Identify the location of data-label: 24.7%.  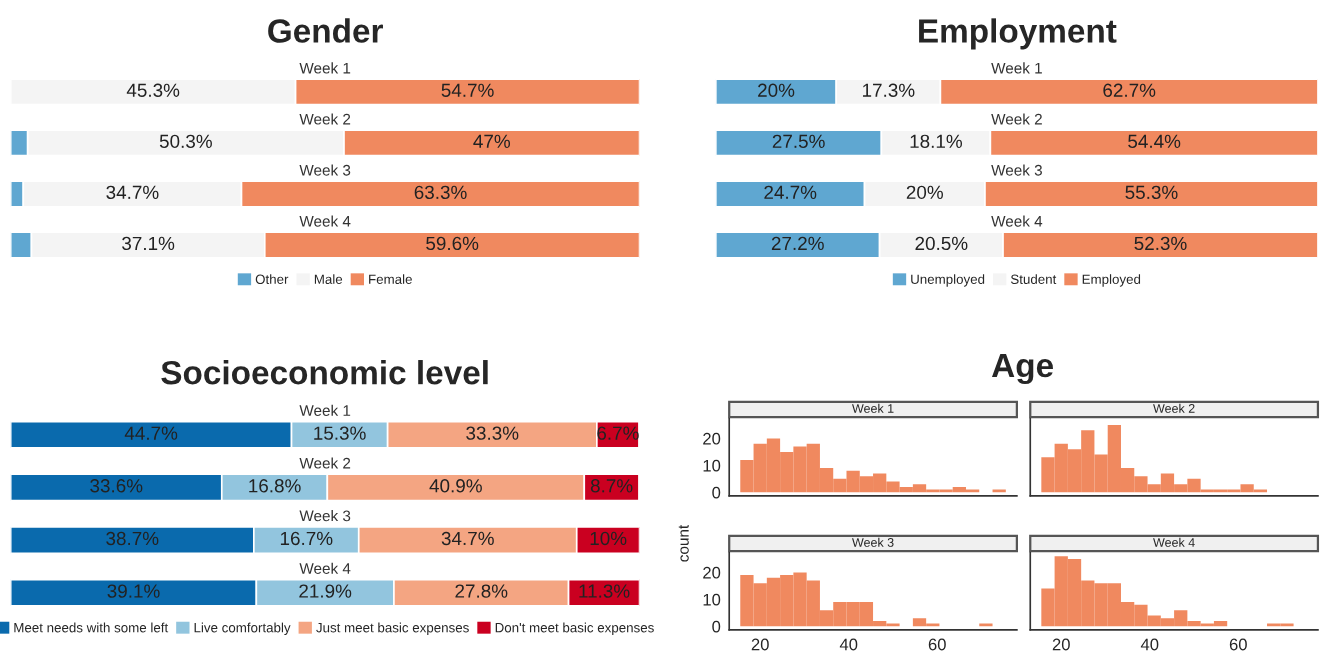
(790, 192).